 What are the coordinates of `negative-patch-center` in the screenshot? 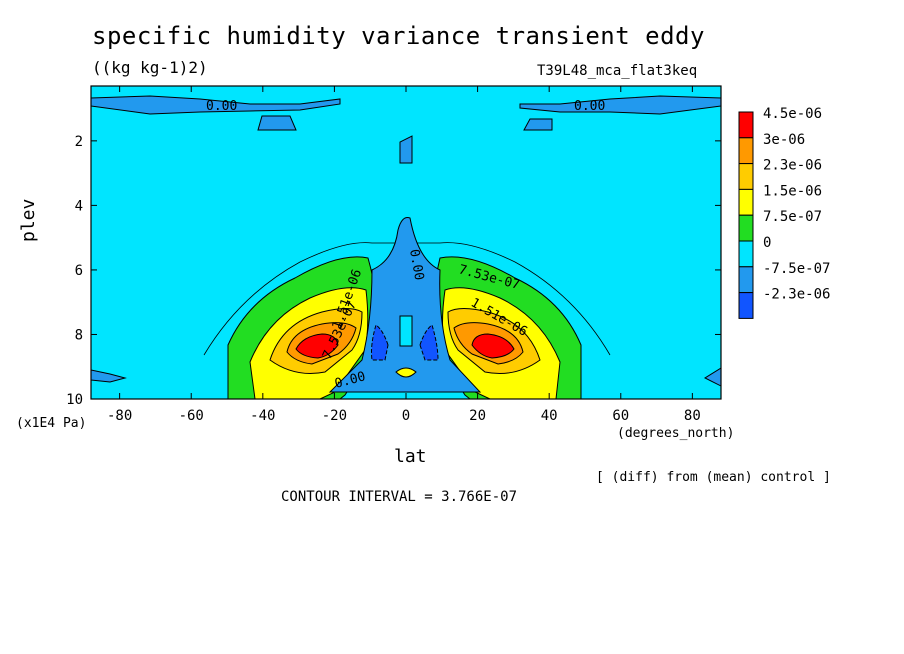 It's located at (406, 149).